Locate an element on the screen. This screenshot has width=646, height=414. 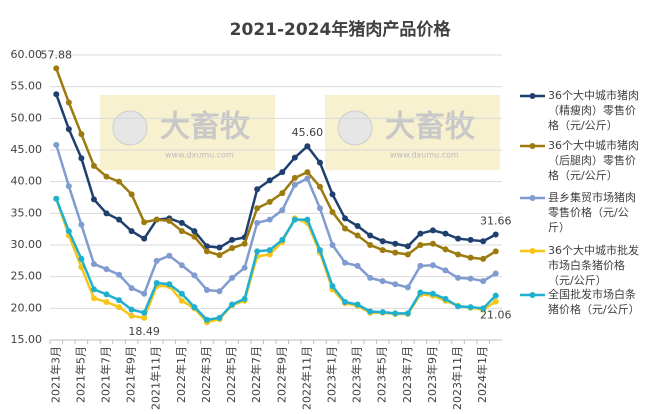
x-tick-label: 2022年3月 is located at coordinates (206, 374).